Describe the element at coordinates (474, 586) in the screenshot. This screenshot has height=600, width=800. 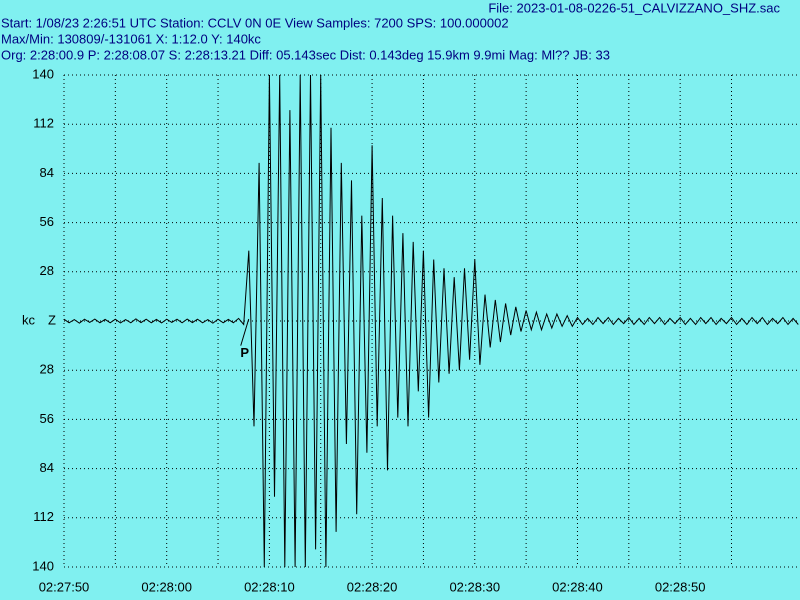
I see `x-tick-label: 02:28:30` at that location.